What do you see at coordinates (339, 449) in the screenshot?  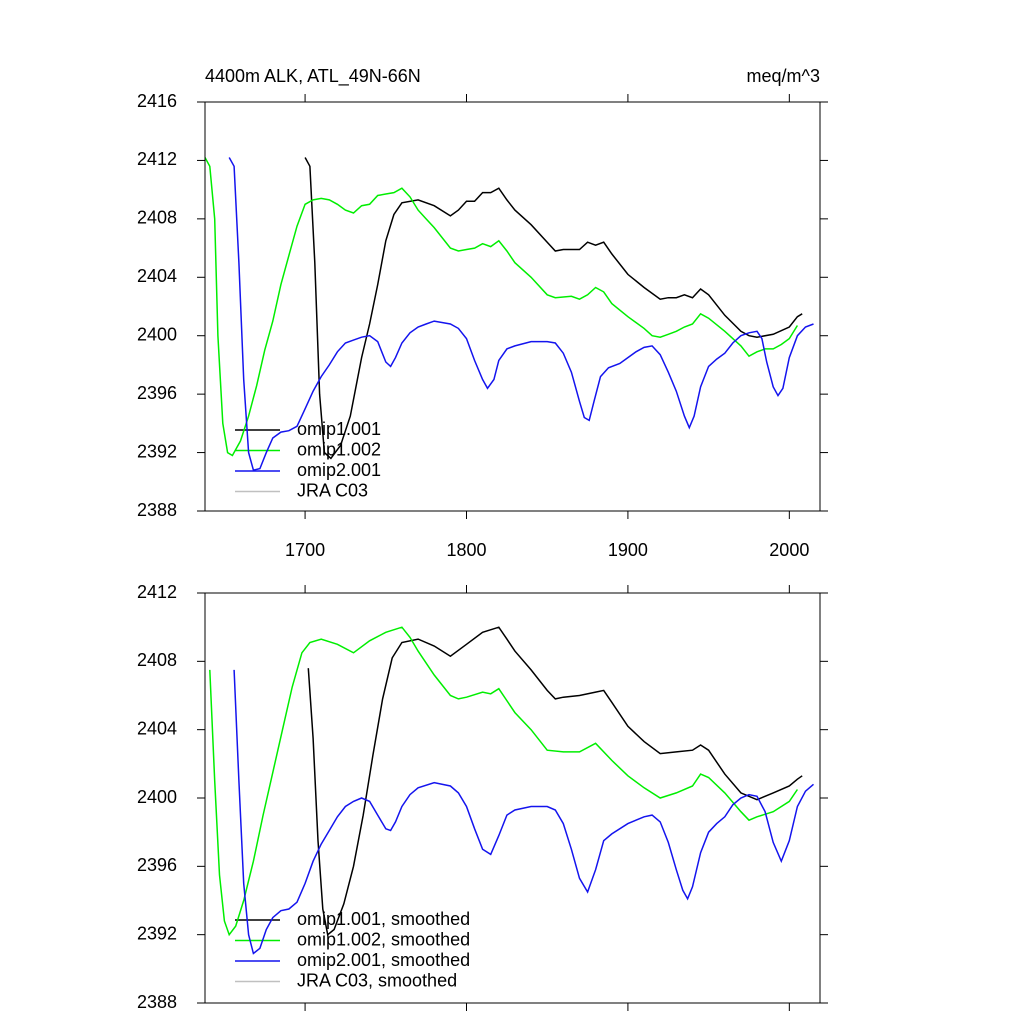 I see `legend-label: omip1.002` at bounding box center [339, 449].